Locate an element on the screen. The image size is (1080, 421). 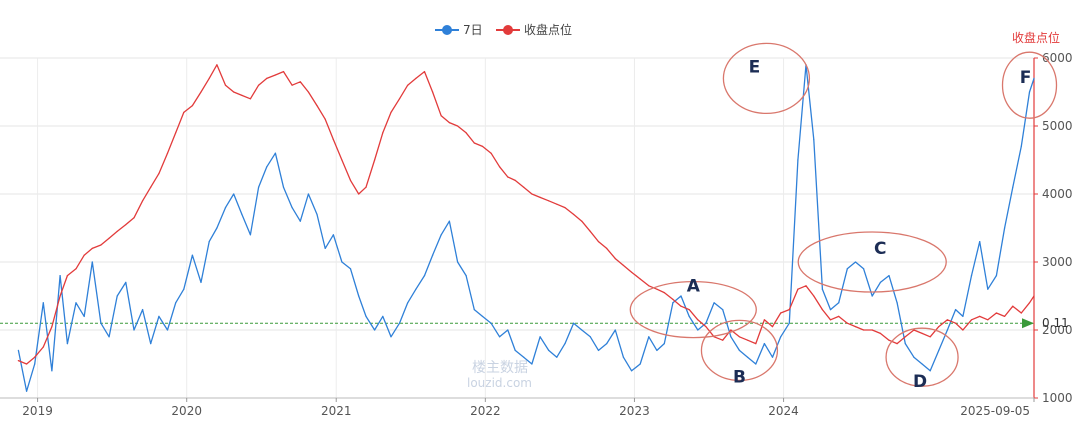
legend: 7日 收盘点位 is located at coordinates (503, 29).